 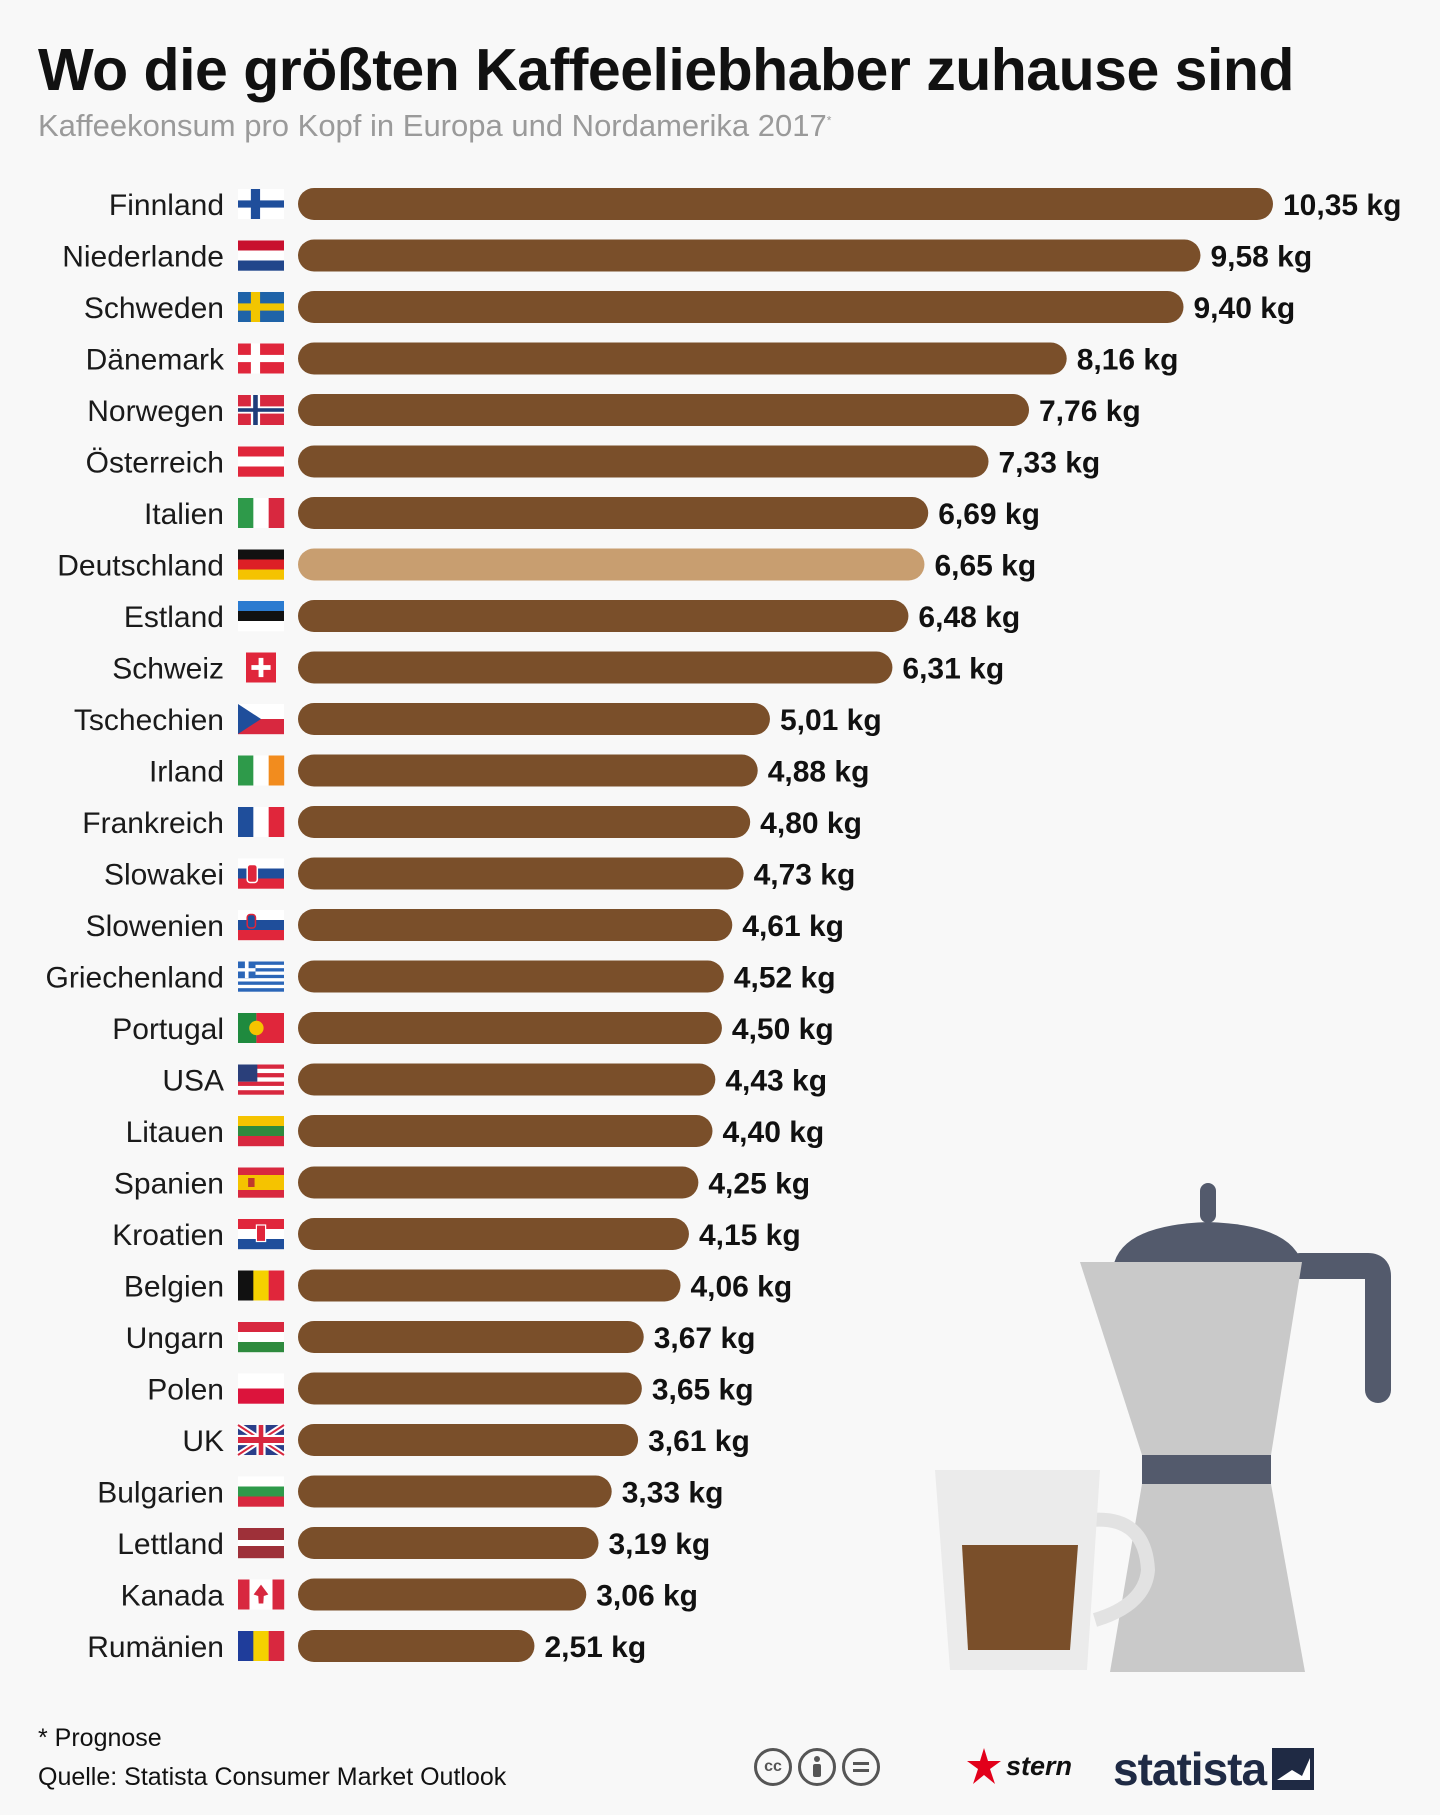 What do you see at coordinates (785, 204) in the screenshot?
I see `bar-finnland` at bounding box center [785, 204].